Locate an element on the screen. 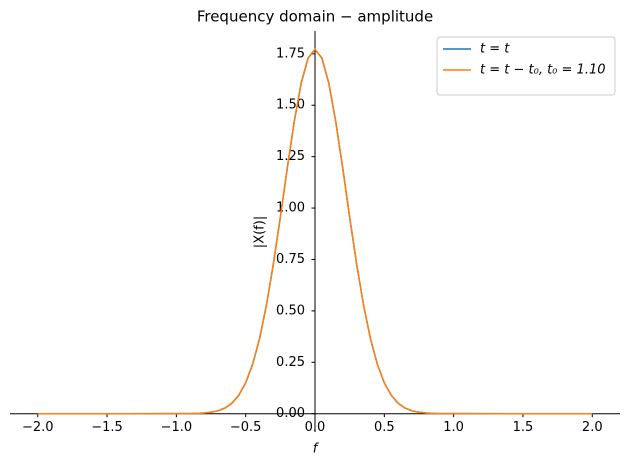  y-tick-label: 1.75 is located at coordinates (290, 53).